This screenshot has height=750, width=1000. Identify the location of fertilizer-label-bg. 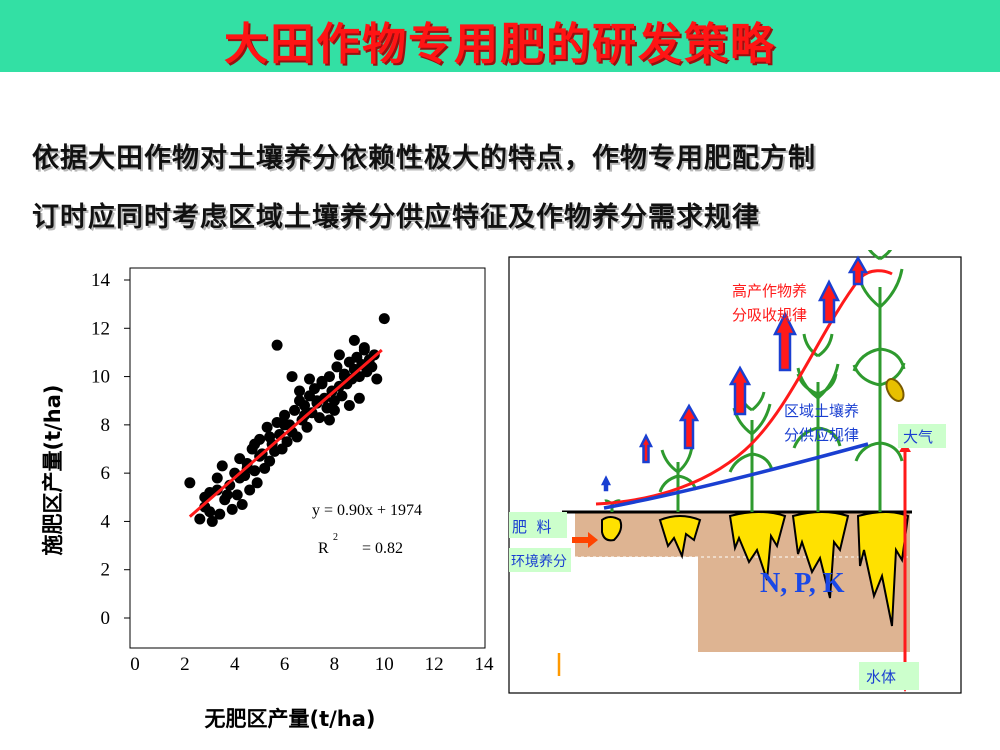
(538, 525).